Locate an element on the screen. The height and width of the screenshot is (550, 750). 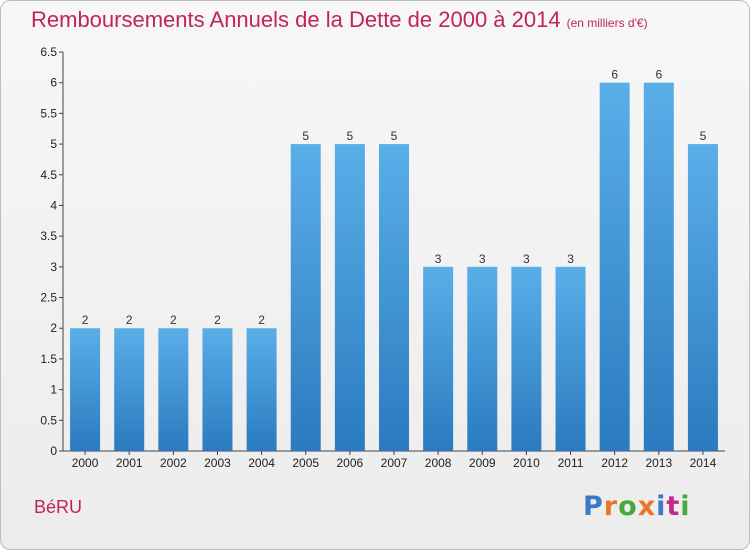
x-tick-label: 2001 is located at coordinates (129, 463).